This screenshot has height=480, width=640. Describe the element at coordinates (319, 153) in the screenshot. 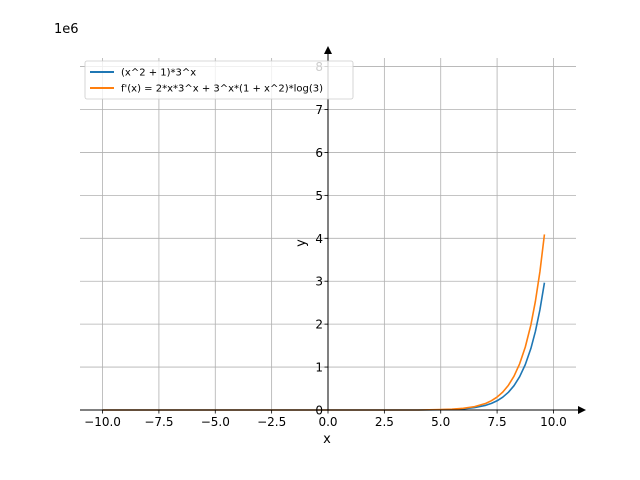

I see `y-tick-label-6: 6` at that location.